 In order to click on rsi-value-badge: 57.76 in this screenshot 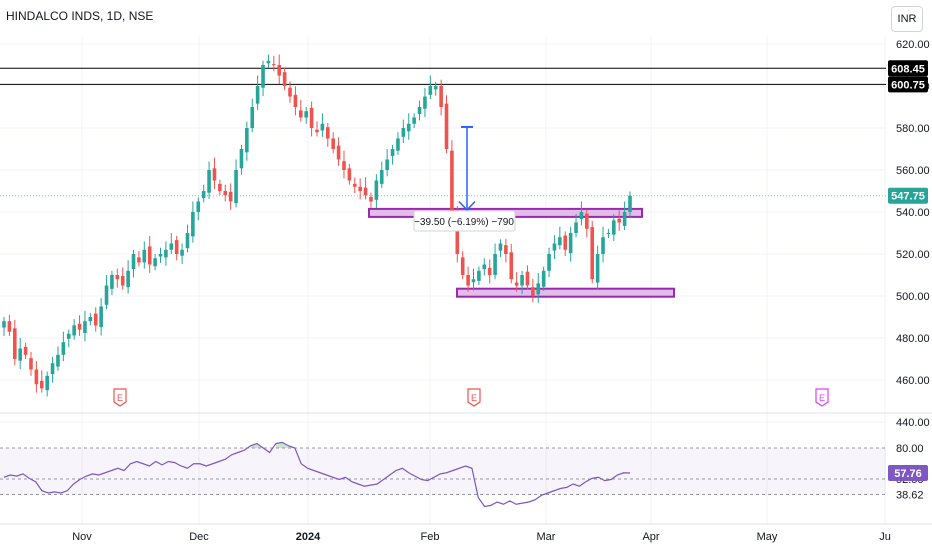, I will do `click(908, 473)`.